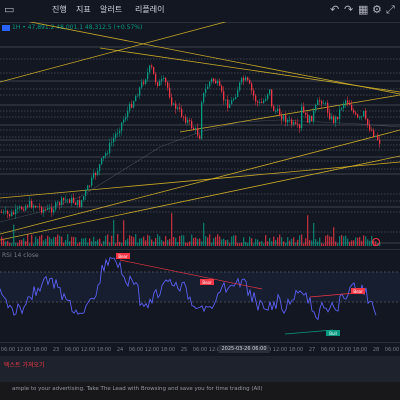 This screenshot has width=400, height=400. I want to click on tb-progress: 진행, so click(59, 9).